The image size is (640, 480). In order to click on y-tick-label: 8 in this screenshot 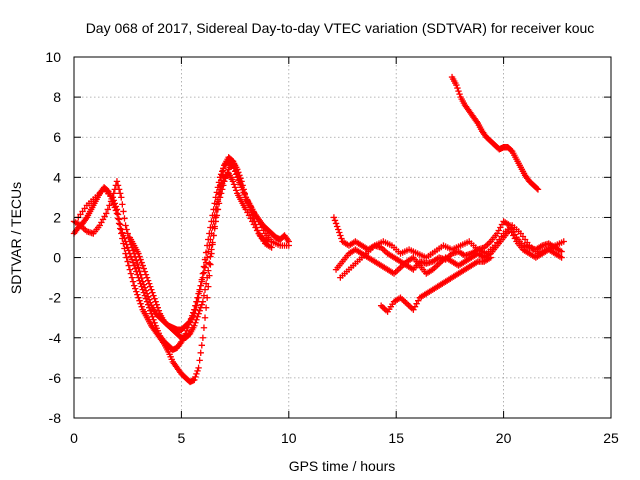, I will do `click(57, 97)`.